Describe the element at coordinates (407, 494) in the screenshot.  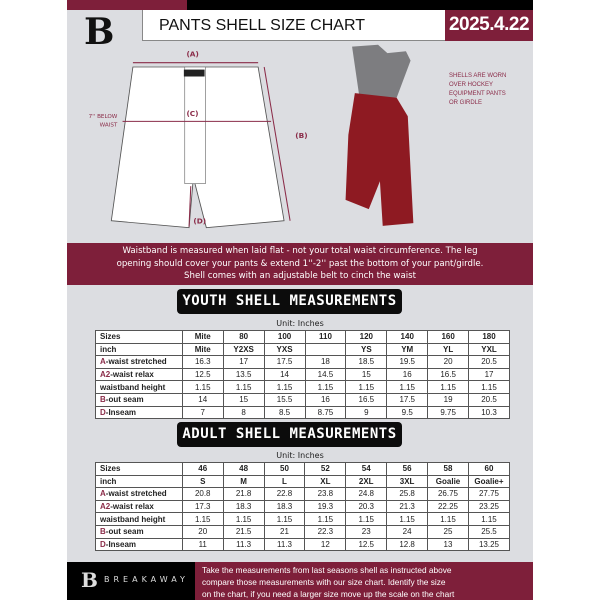
I see `table-cell: 25.8` at that location.